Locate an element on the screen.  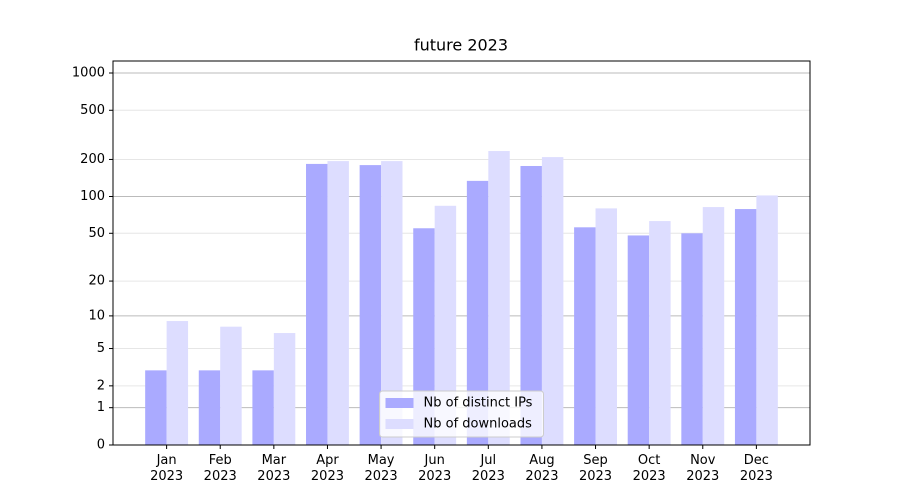
x-tick-label: Jun 2023 is located at coordinates (435, 468).